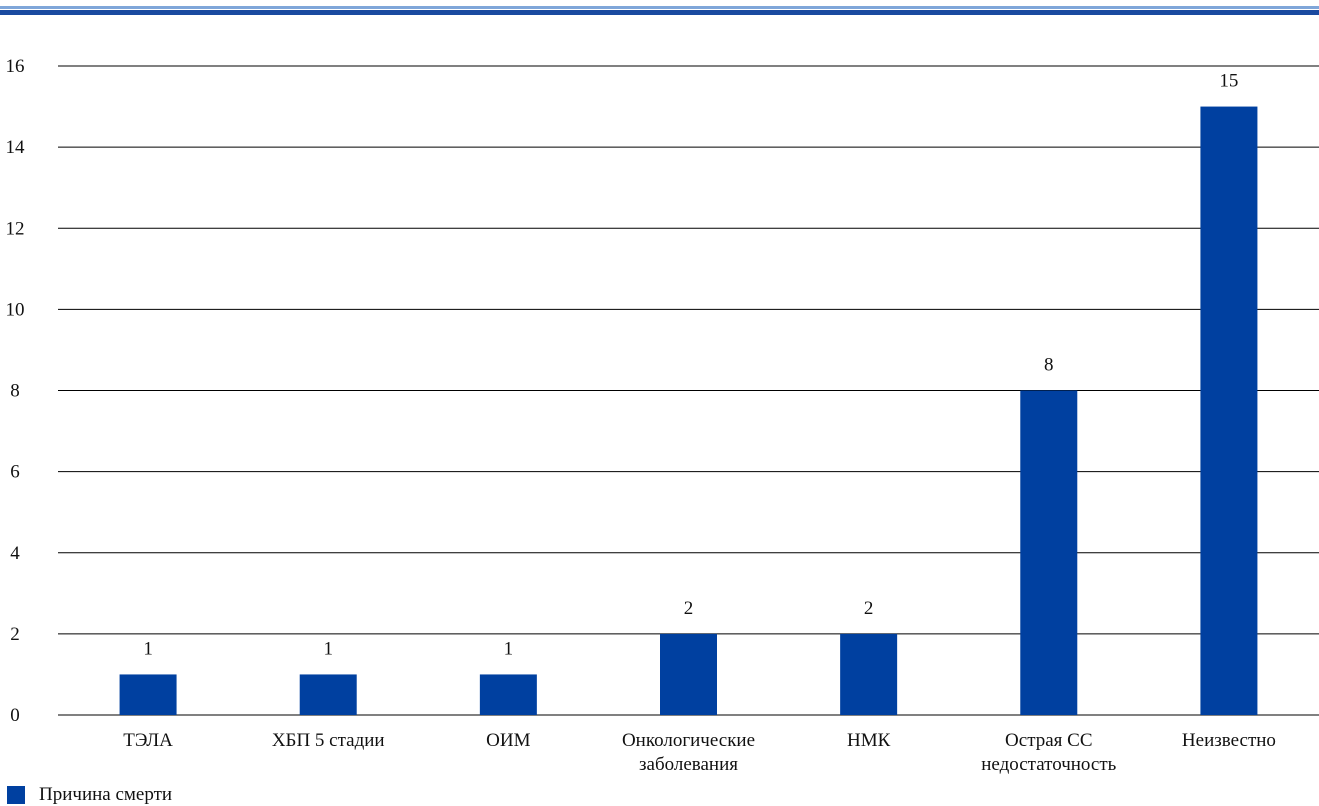 The height and width of the screenshot is (806, 1319). I want to click on header-rule-dark, so click(659, 12).